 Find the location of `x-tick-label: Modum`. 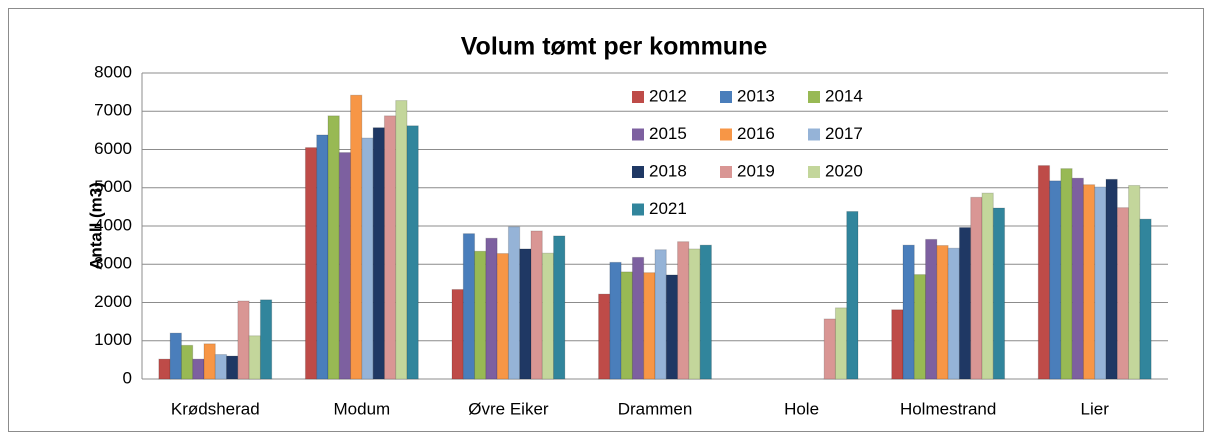

x-tick-label: Modum is located at coordinates (362, 408).